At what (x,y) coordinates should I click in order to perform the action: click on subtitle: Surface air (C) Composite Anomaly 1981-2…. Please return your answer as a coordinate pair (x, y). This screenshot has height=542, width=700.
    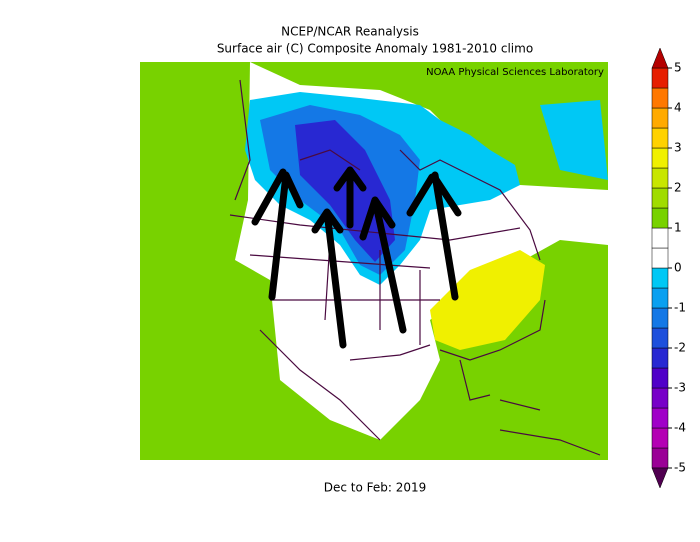
    Looking at the image, I should click on (375, 49).